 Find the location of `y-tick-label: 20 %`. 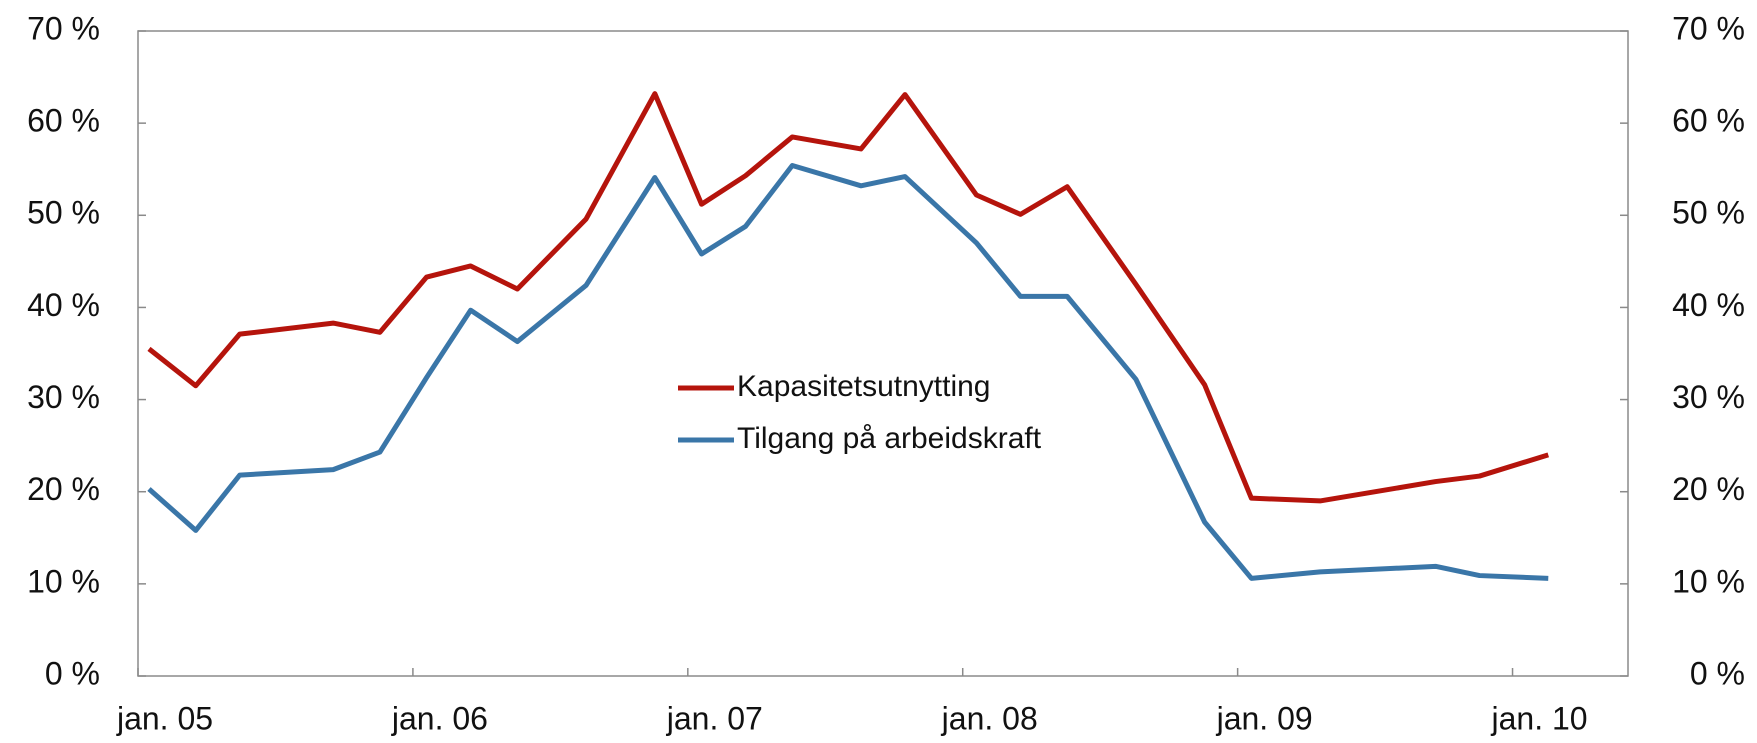

y-tick-label: 20 % is located at coordinates (63, 489).